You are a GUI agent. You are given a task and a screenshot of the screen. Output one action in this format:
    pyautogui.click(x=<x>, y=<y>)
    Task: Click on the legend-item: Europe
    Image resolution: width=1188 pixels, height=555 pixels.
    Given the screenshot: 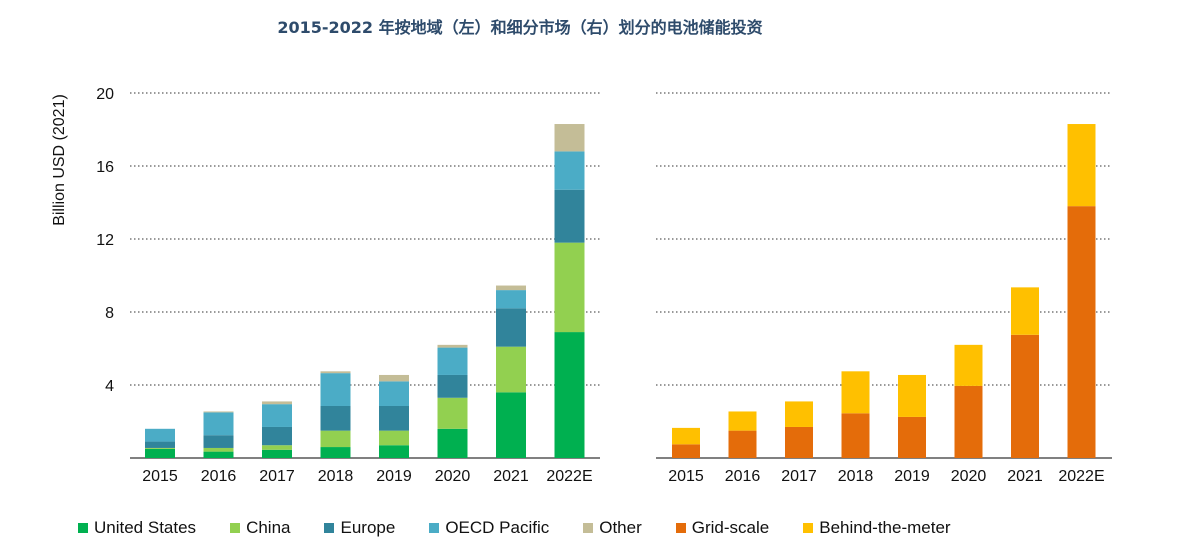 What is the action you would take?
    pyautogui.click(x=359, y=528)
    